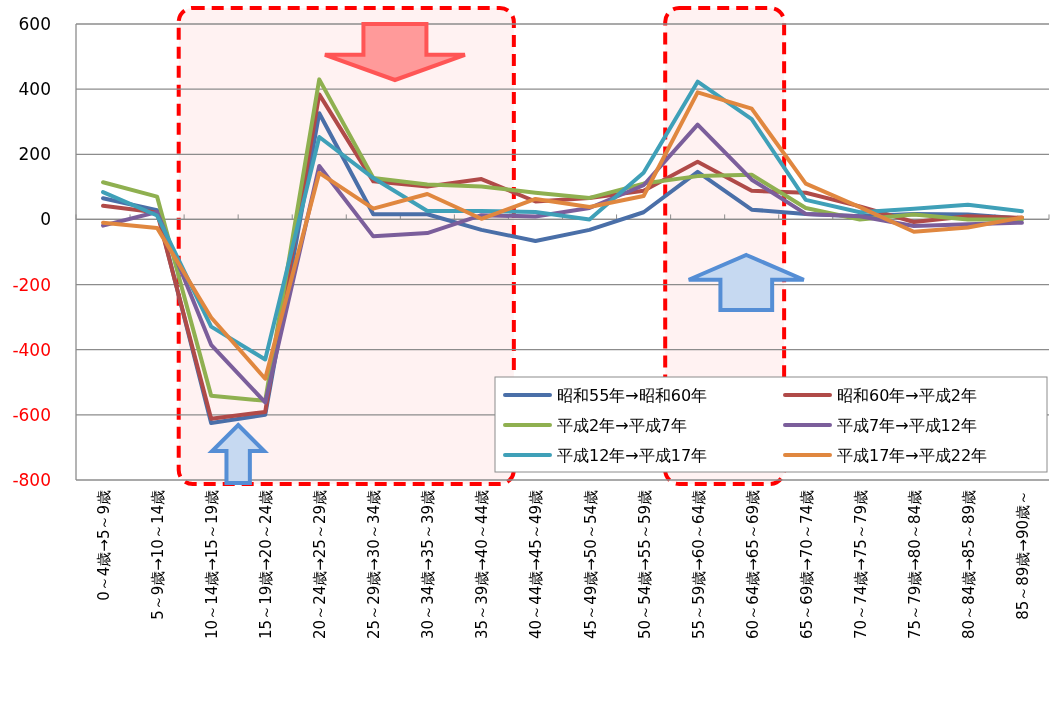 The width and height of the screenshot is (1051, 713). What do you see at coordinates (428, 564) in the screenshot?
I see `x-tick-label: 30～34歳→35～39歳` at bounding box center [428, 564].